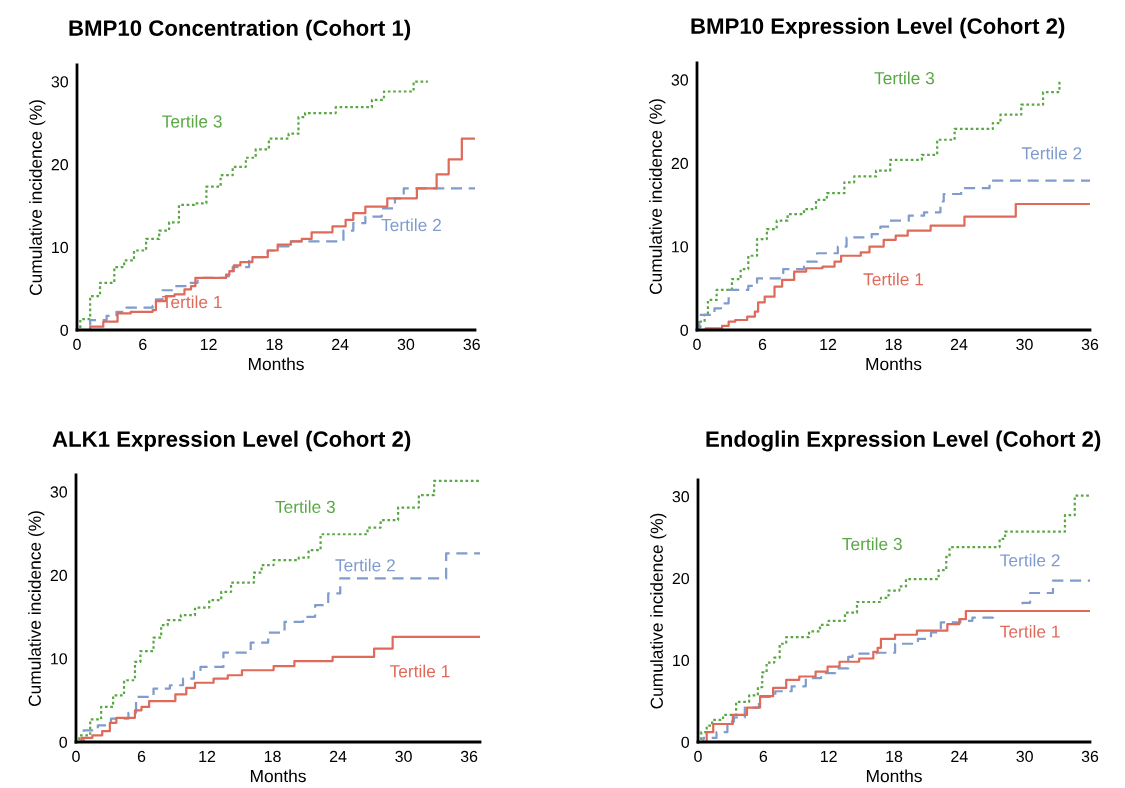 Image resolution: width=1125 pixels, height=788 pixels. Describe the element at coordinates (231, 441) in the screenshot. I see `chart-title: ALK1 Expression Level (Cohort 2)` at that location.